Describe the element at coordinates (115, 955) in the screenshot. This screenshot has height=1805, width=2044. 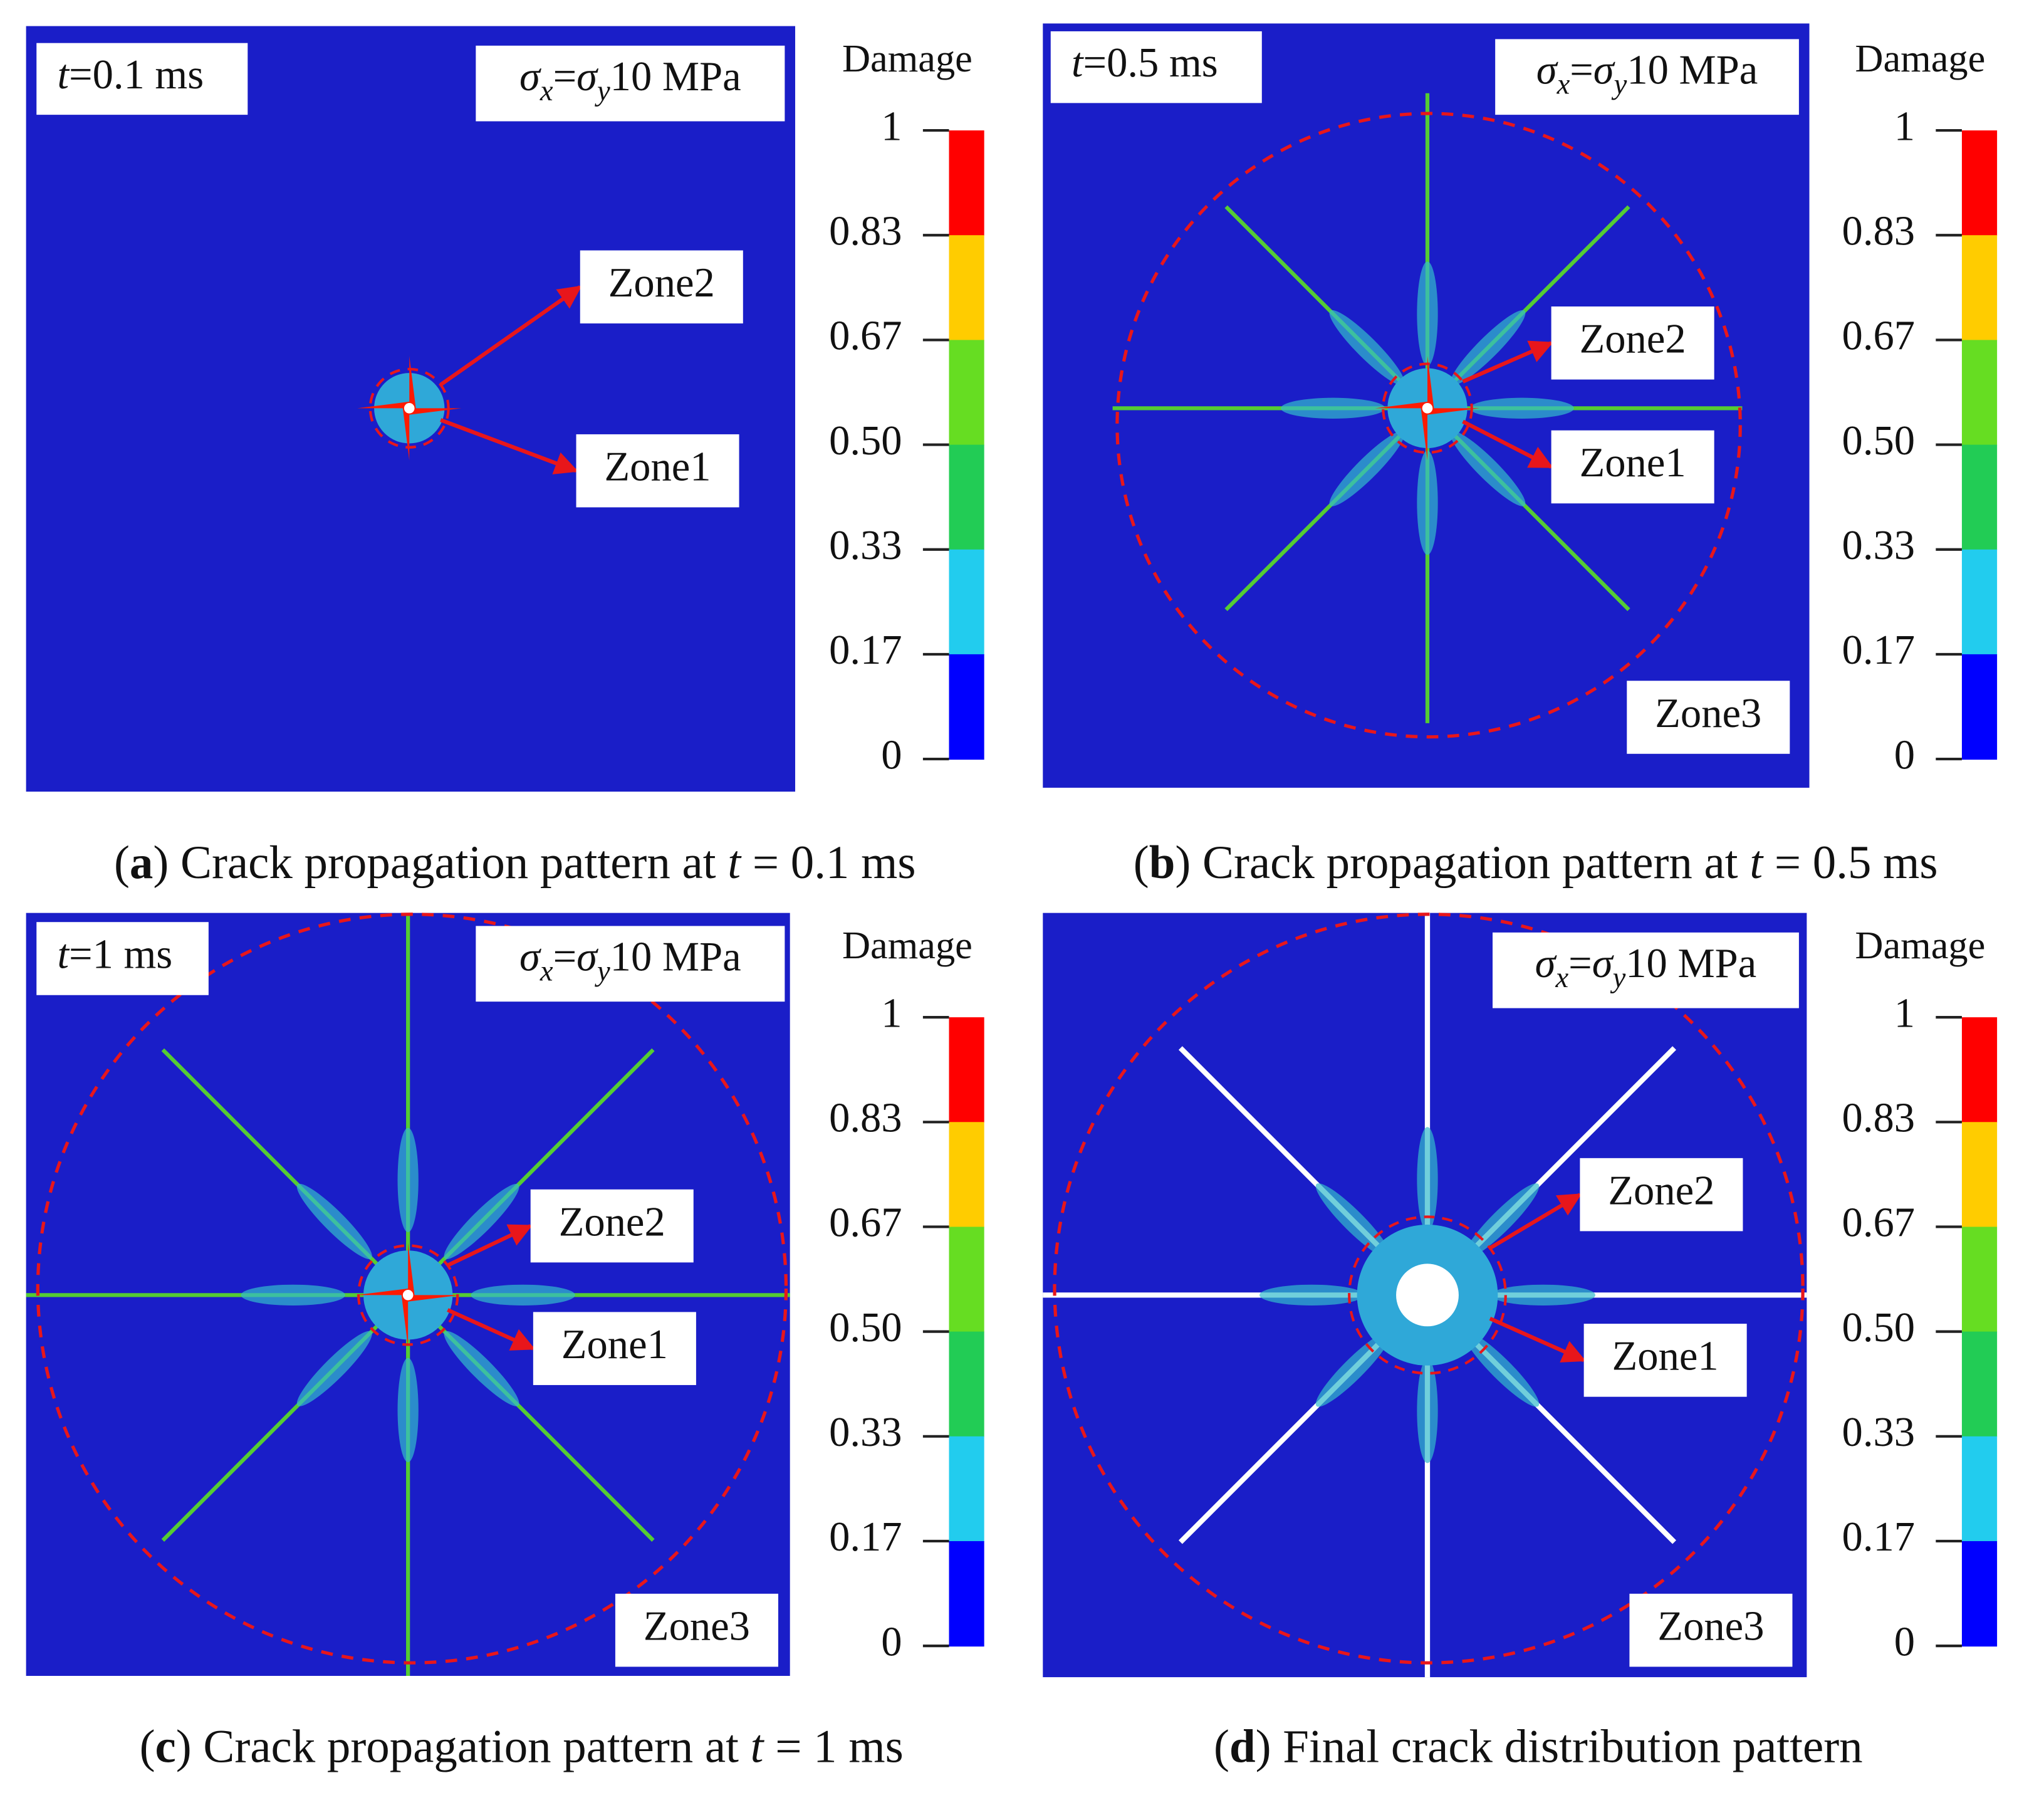
I see `time-label: t=1 ms` at that location.